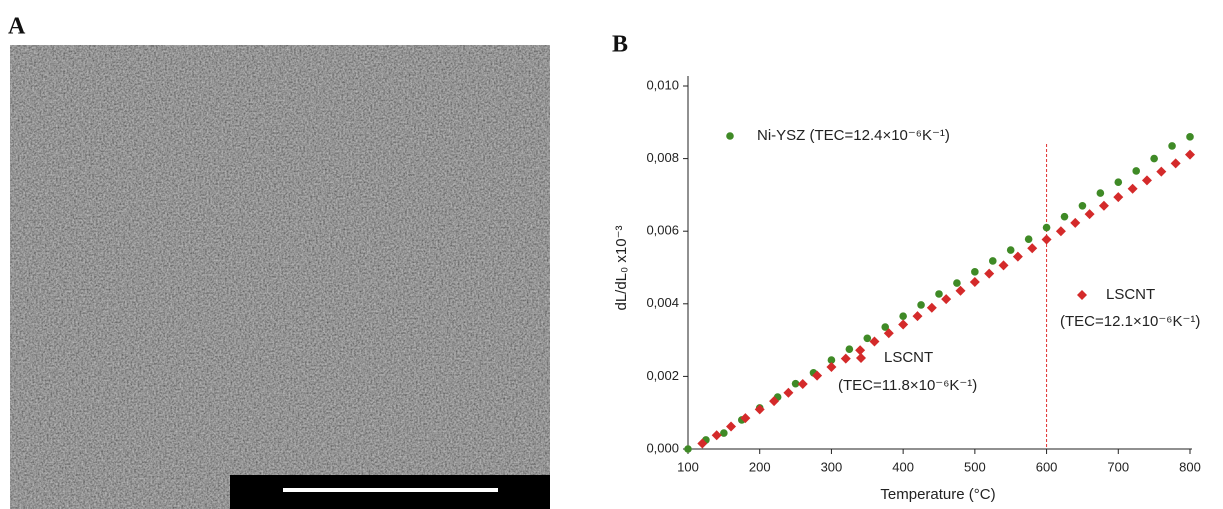 The image size is (1223, 509). What do you see at coordinates (662, 84) in the screenshot?
I see `y-tick-label: 0,010` at bounding box center [662, 84].